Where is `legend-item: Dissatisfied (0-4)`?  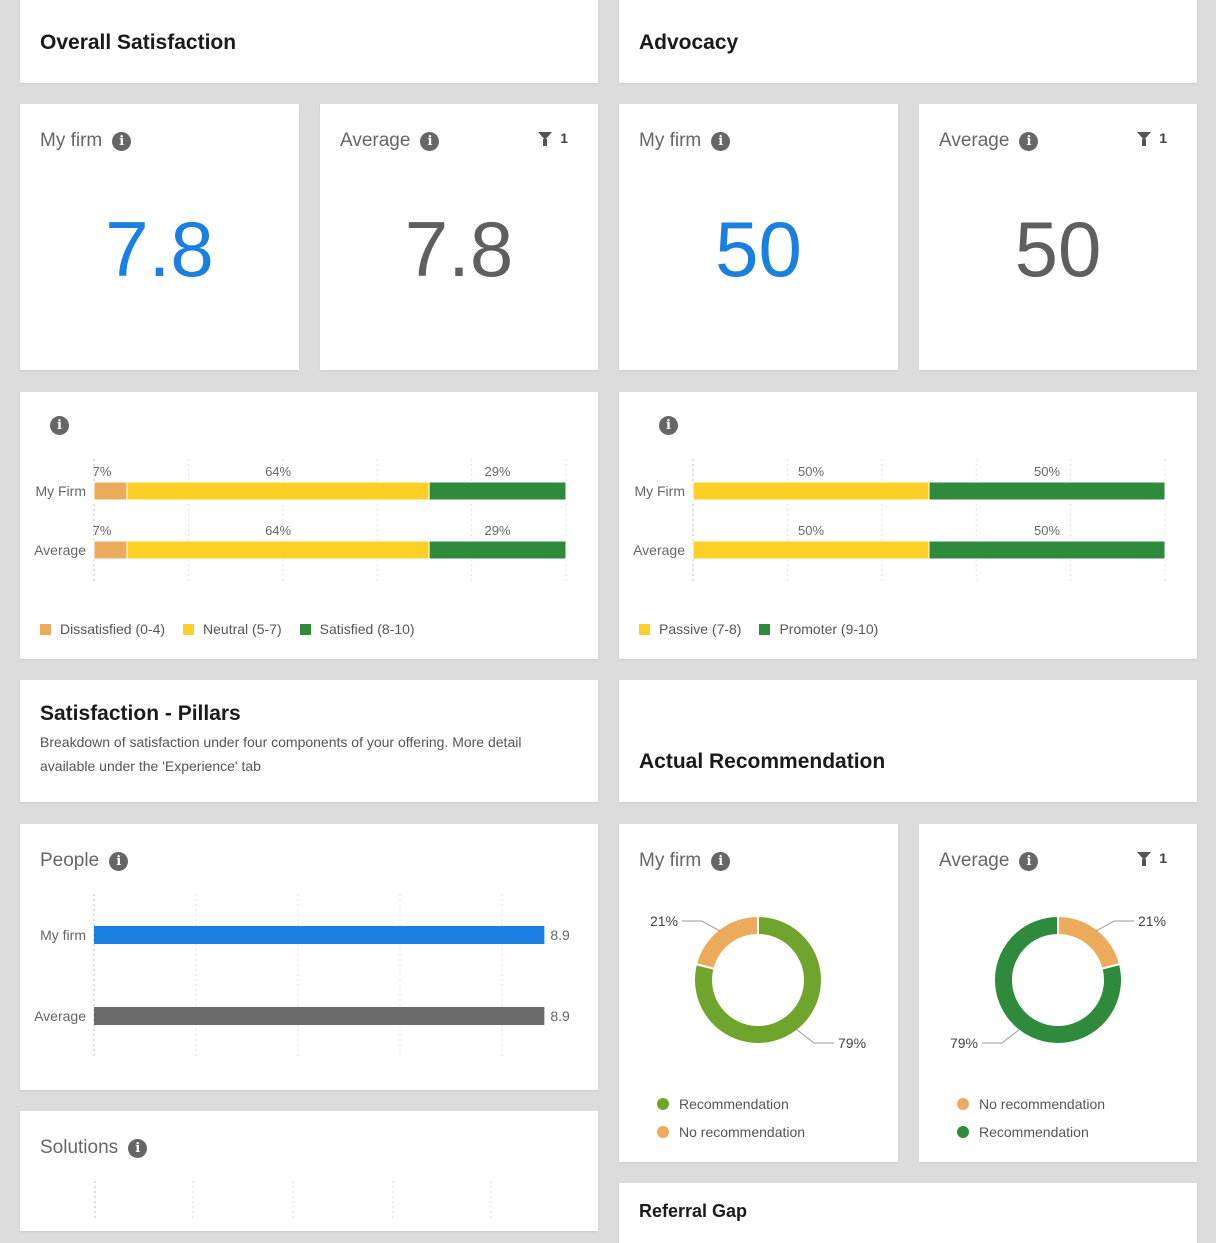
legend-item: Dissatisfied (0-4) is located at coordinates (102, 629).